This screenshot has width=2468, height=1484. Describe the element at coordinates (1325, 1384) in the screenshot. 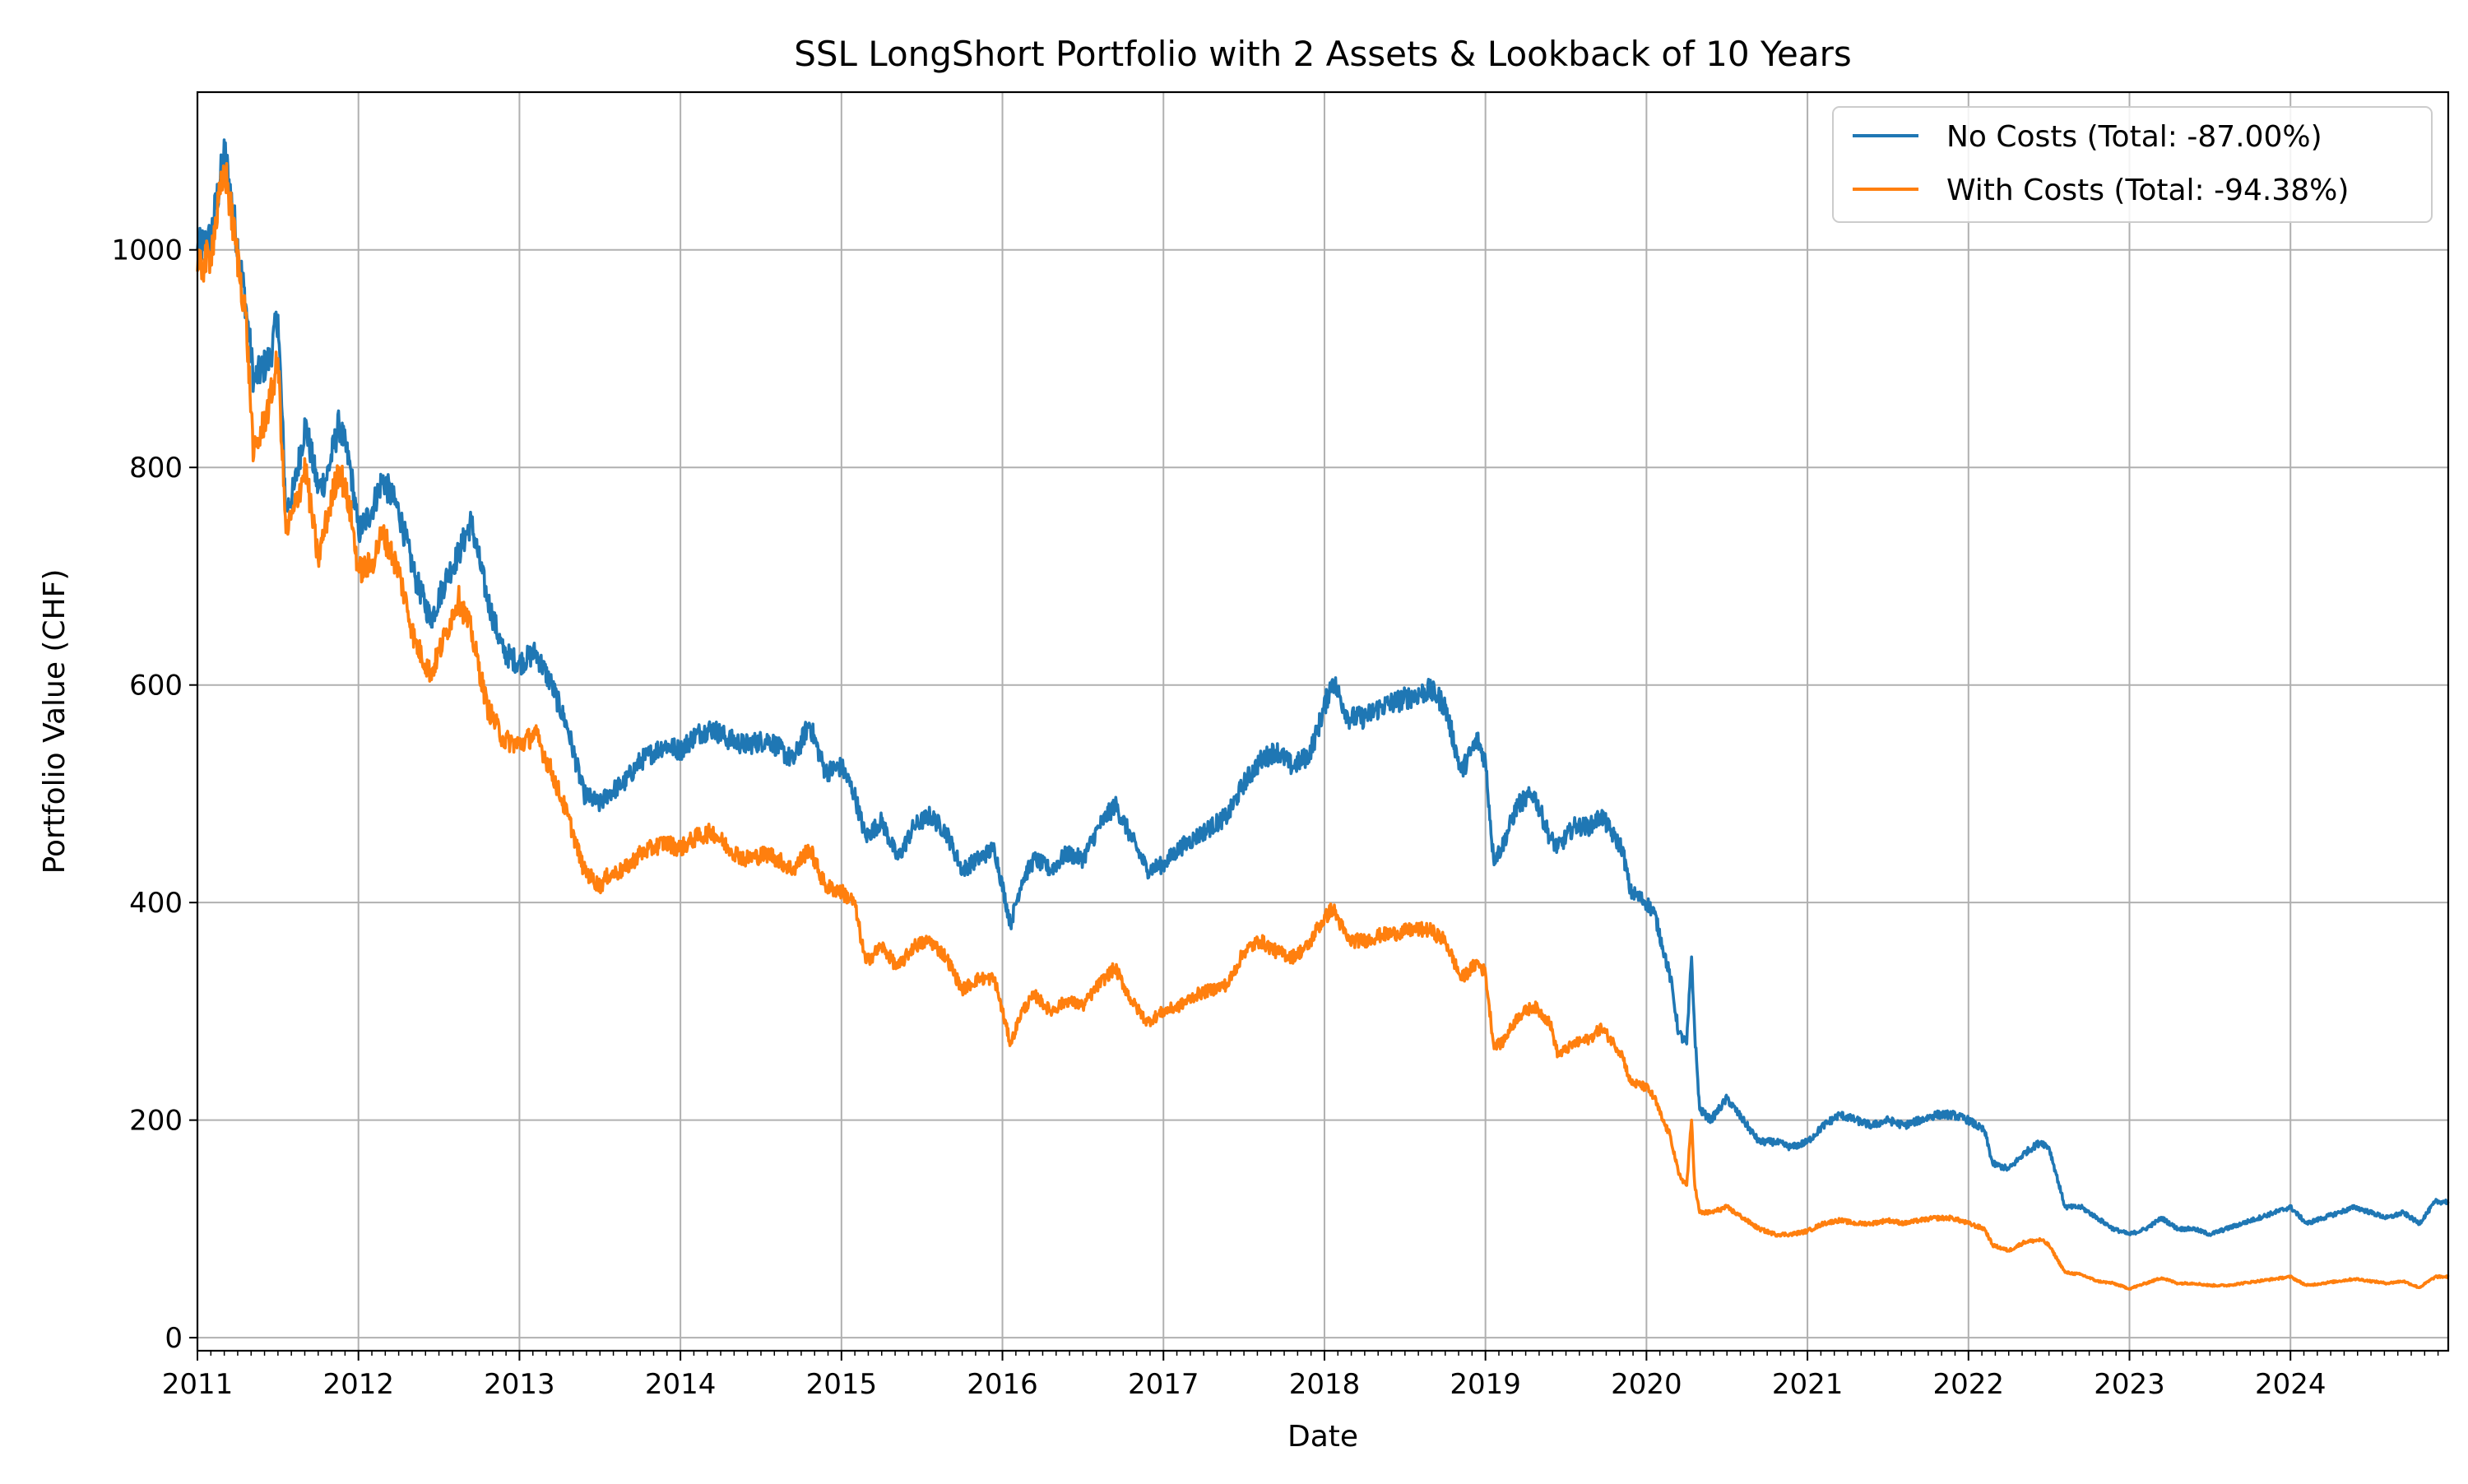

I see `x-tick-label: 2018` at that location.